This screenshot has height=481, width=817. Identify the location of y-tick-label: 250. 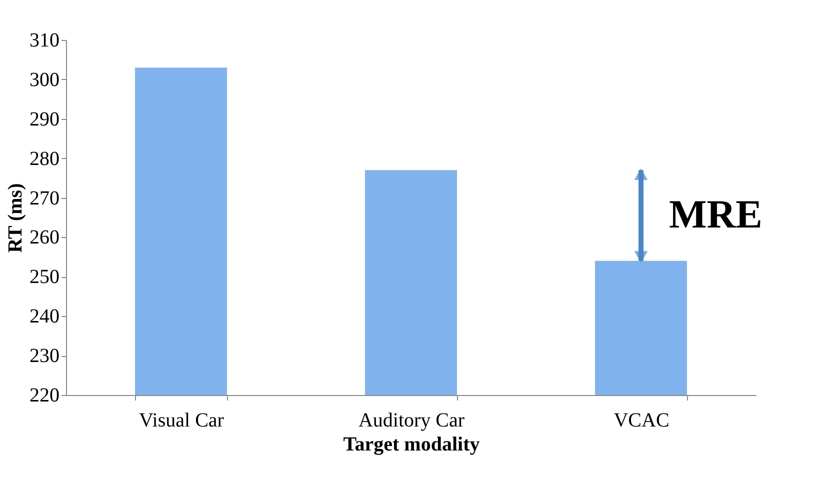
(45, 277).